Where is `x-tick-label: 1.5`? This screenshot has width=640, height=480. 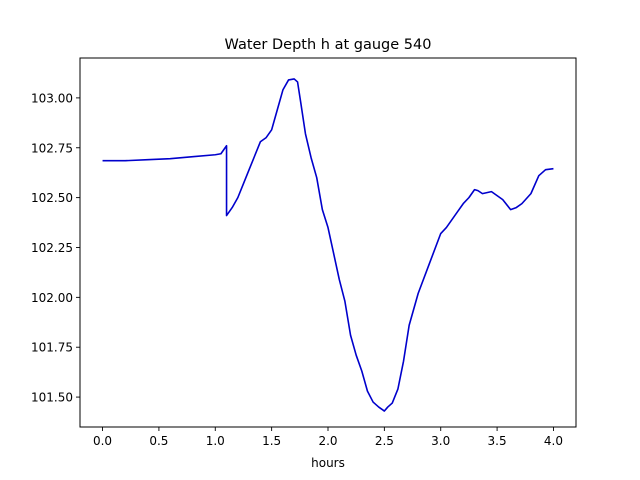
x-tick-label: 1.5 is located at coordinates (271, 441).